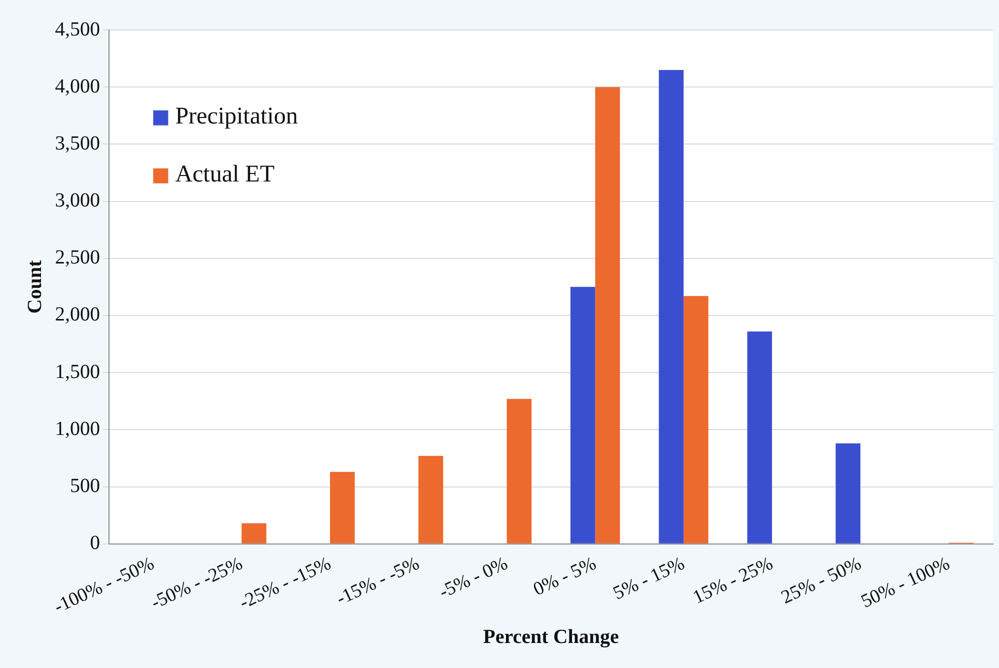 The width and height of the screenshot is (999, 668). Describe the element at coordinates (649, 578) in the screenshot. I see `x-tick-label: 5% - 15%` at that location.